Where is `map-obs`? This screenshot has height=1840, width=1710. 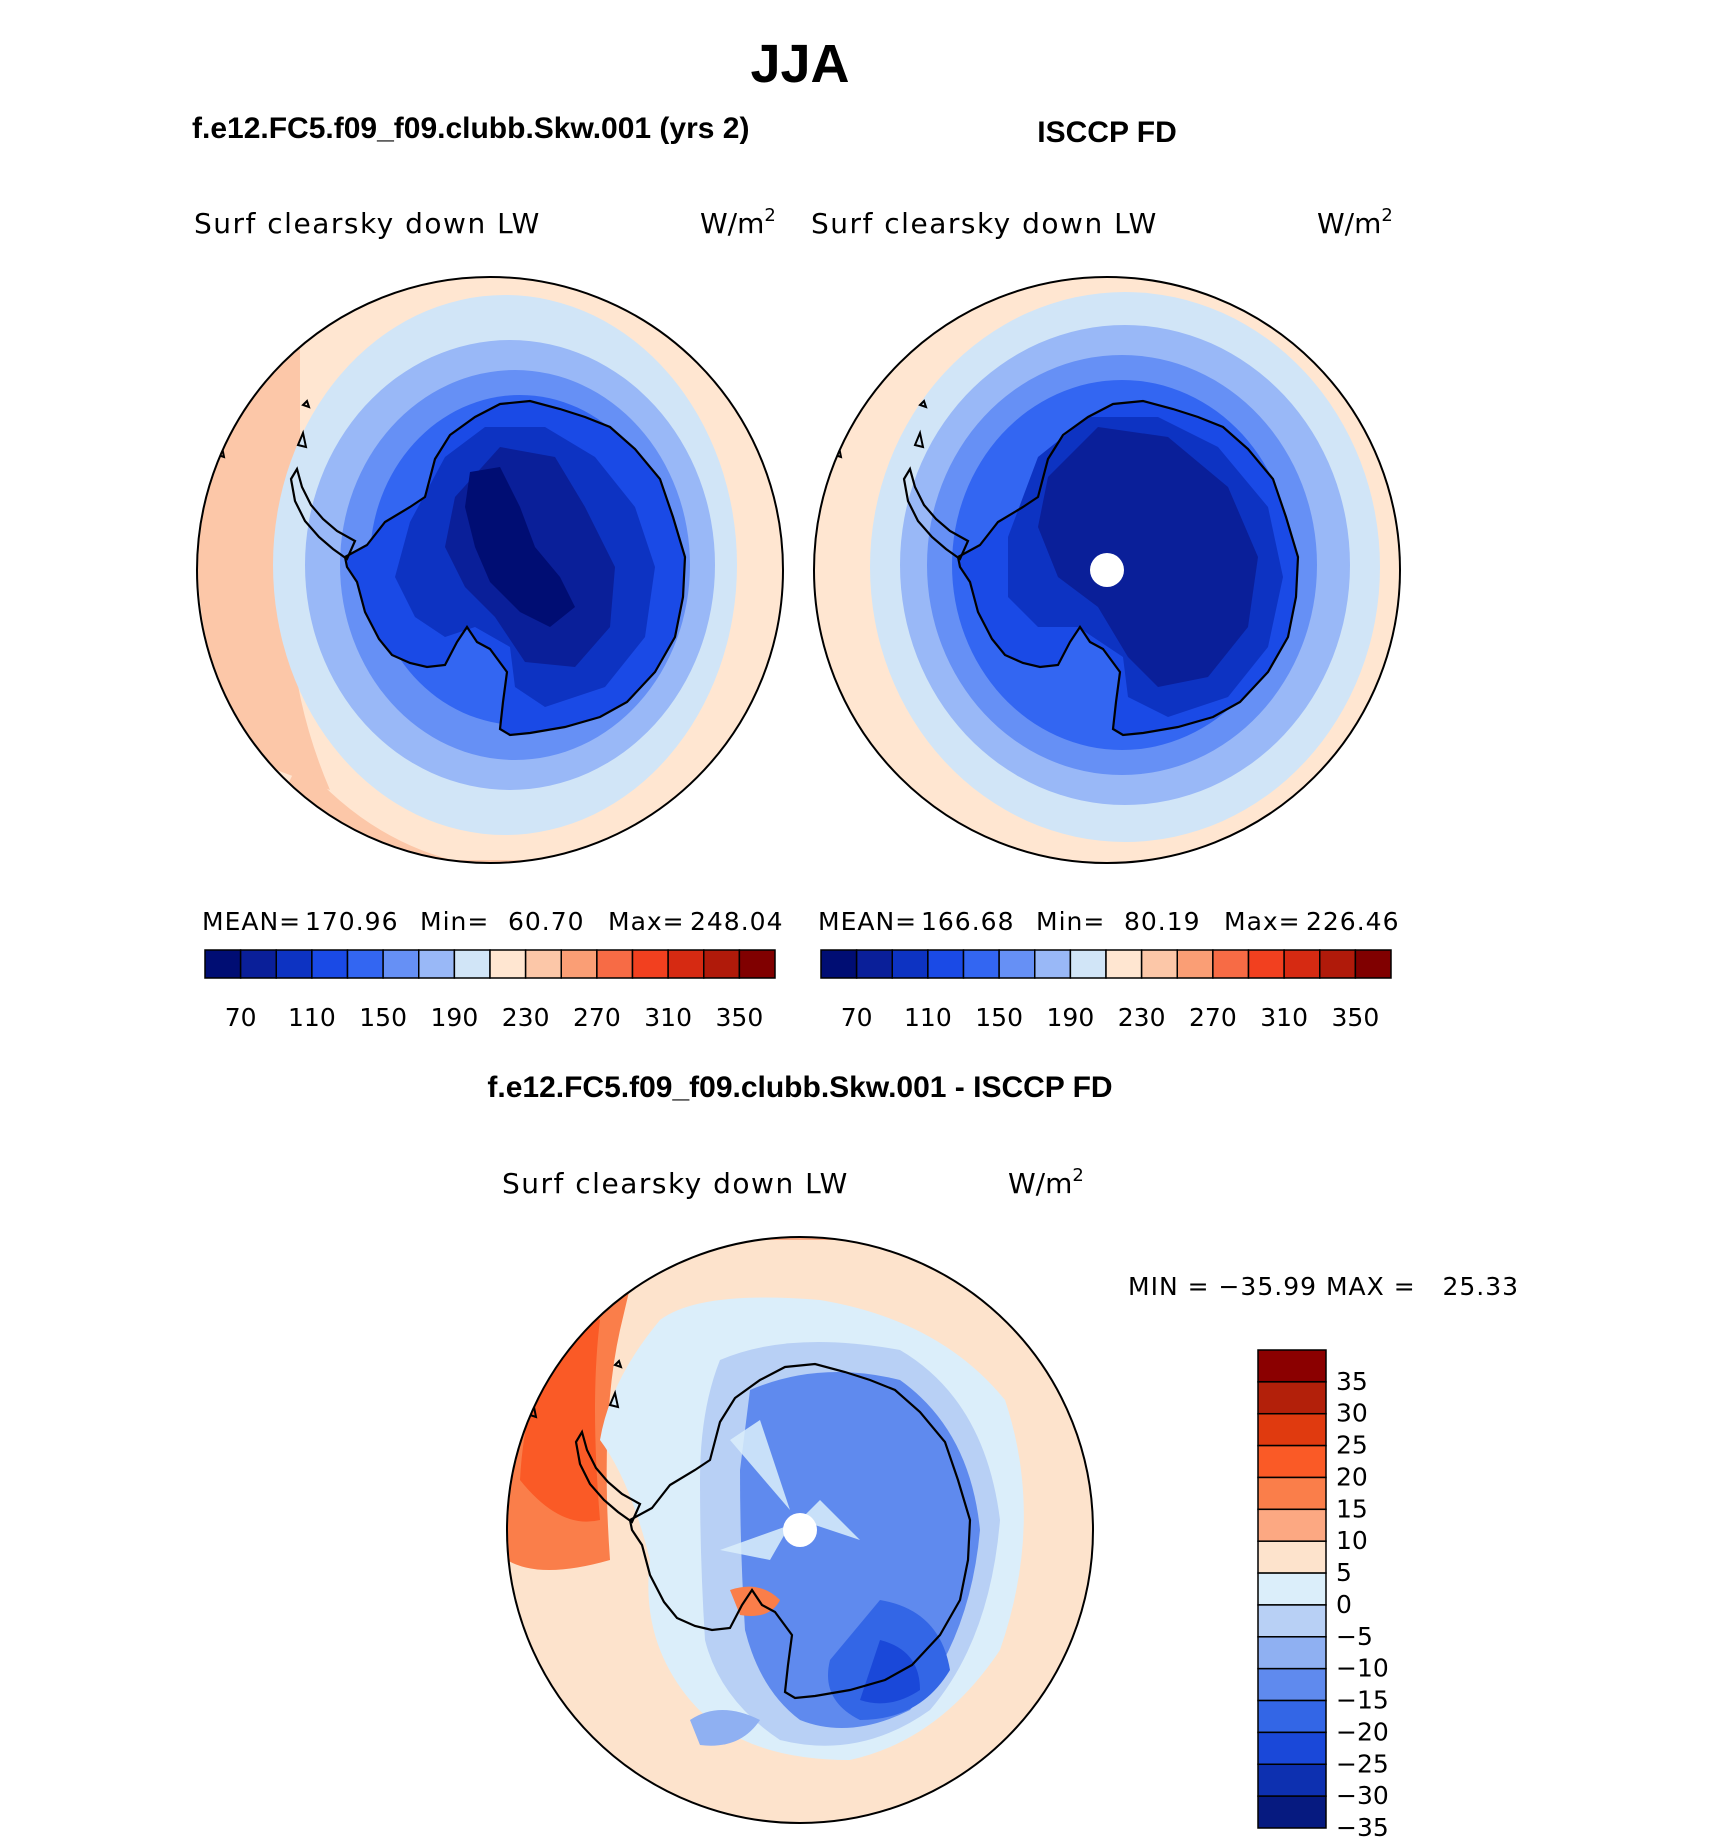
map-obs is located at coordinates (1107, 570).